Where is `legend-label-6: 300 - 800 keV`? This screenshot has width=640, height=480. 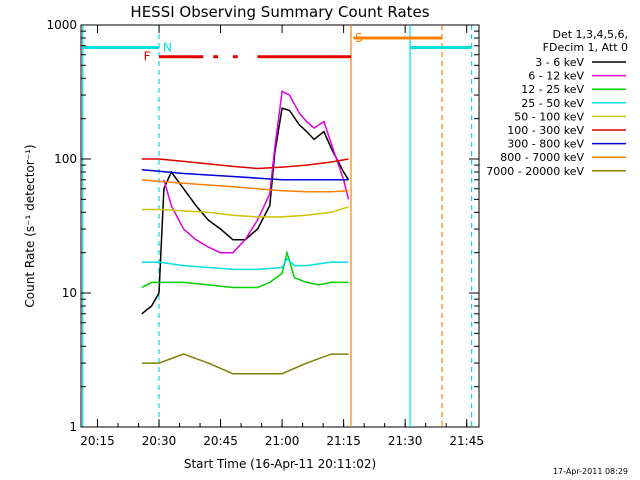
legend-label-6: 300 - 800 keV is located at coordinates (545, 144).